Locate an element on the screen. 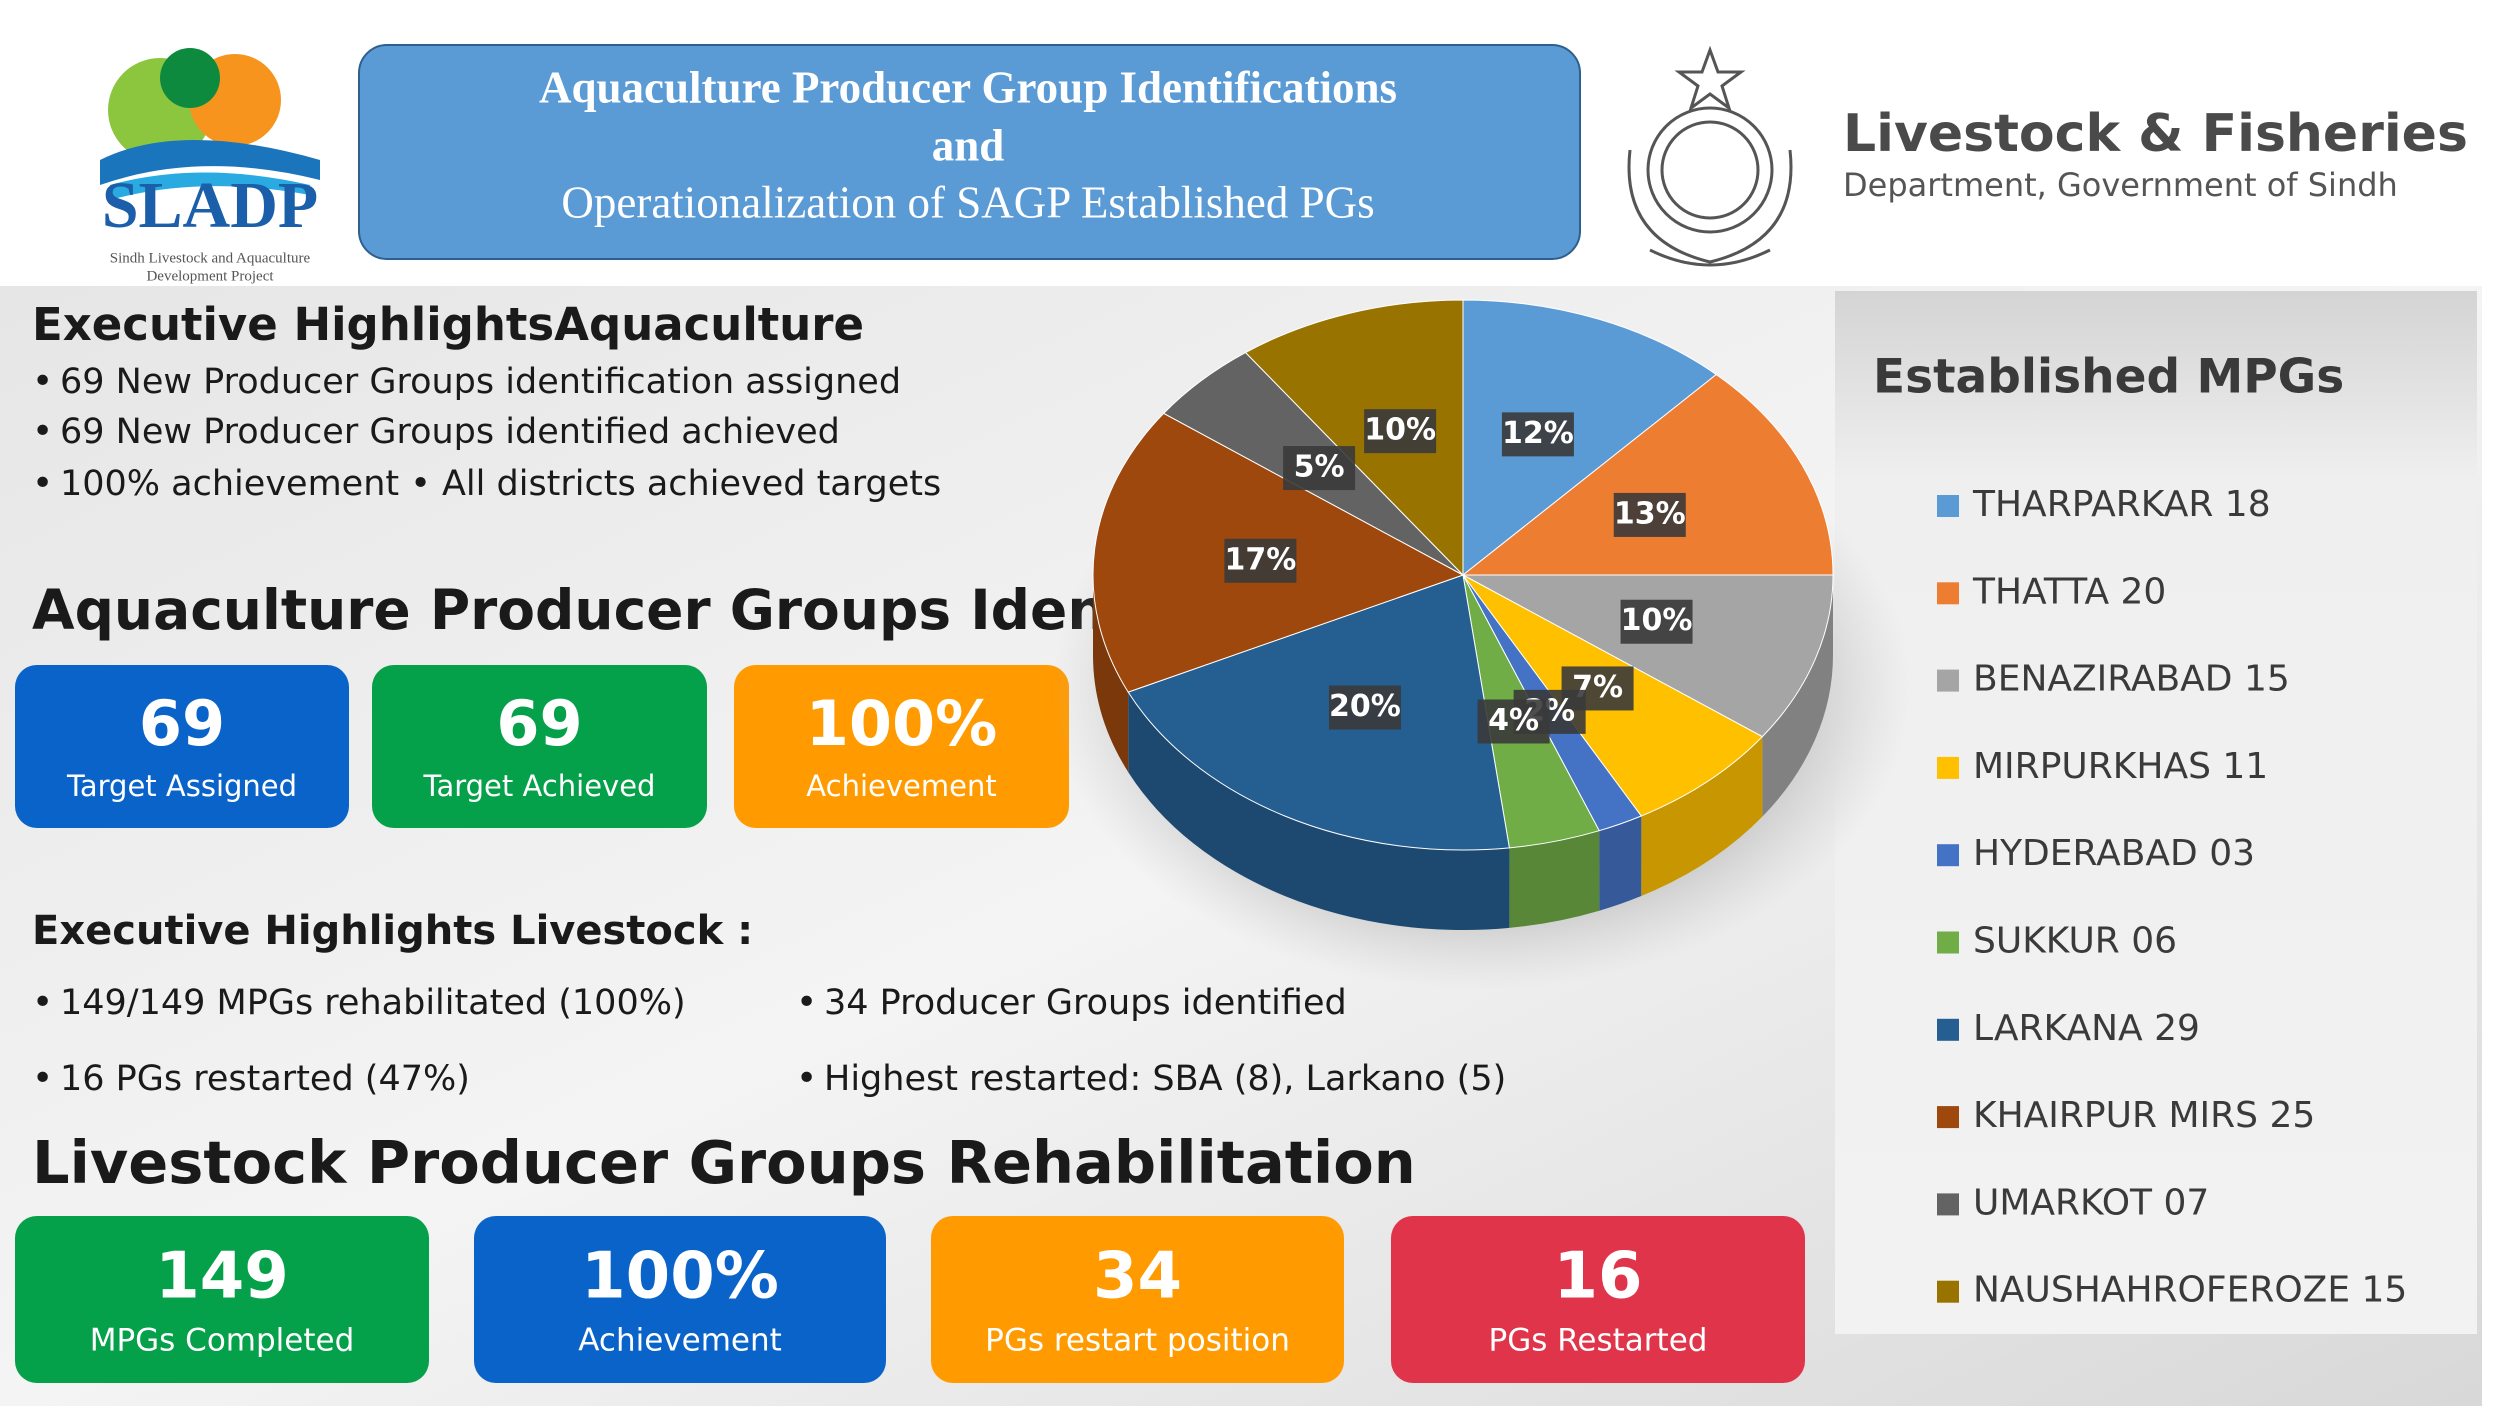 This screenshot has height=1406, width=2500. stat-label: MPGs Completed is located at coordinates (222, 1341).